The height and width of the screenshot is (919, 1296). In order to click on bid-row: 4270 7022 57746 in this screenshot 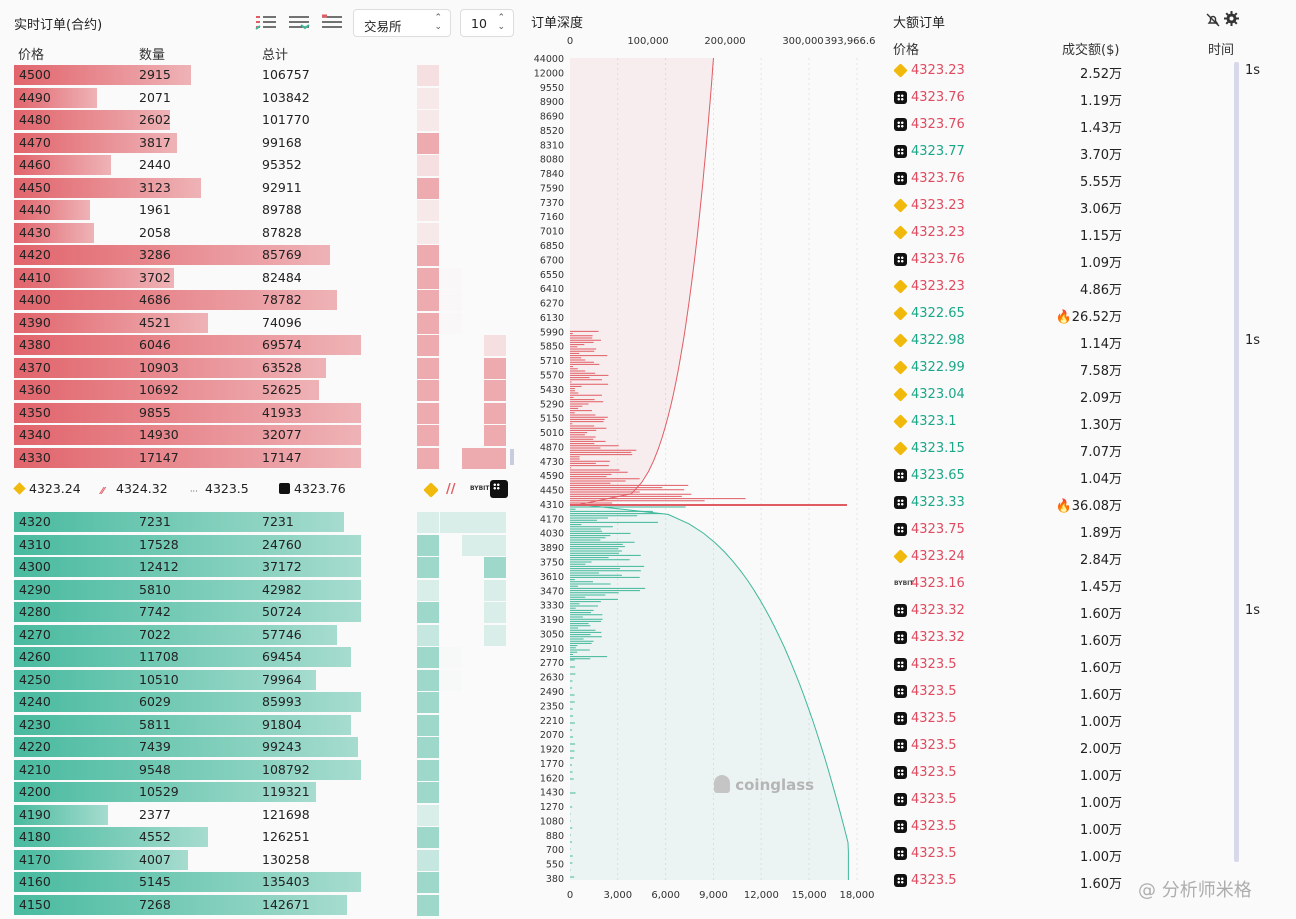, I will do `click(189, 634)`.